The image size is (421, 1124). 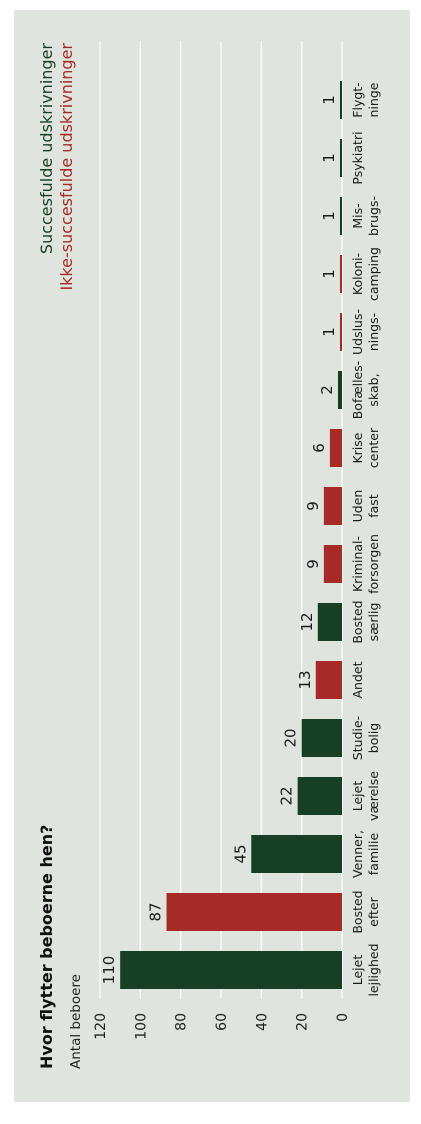 I want to click on y-tick-label: 120, so click(x=101, y=1026).